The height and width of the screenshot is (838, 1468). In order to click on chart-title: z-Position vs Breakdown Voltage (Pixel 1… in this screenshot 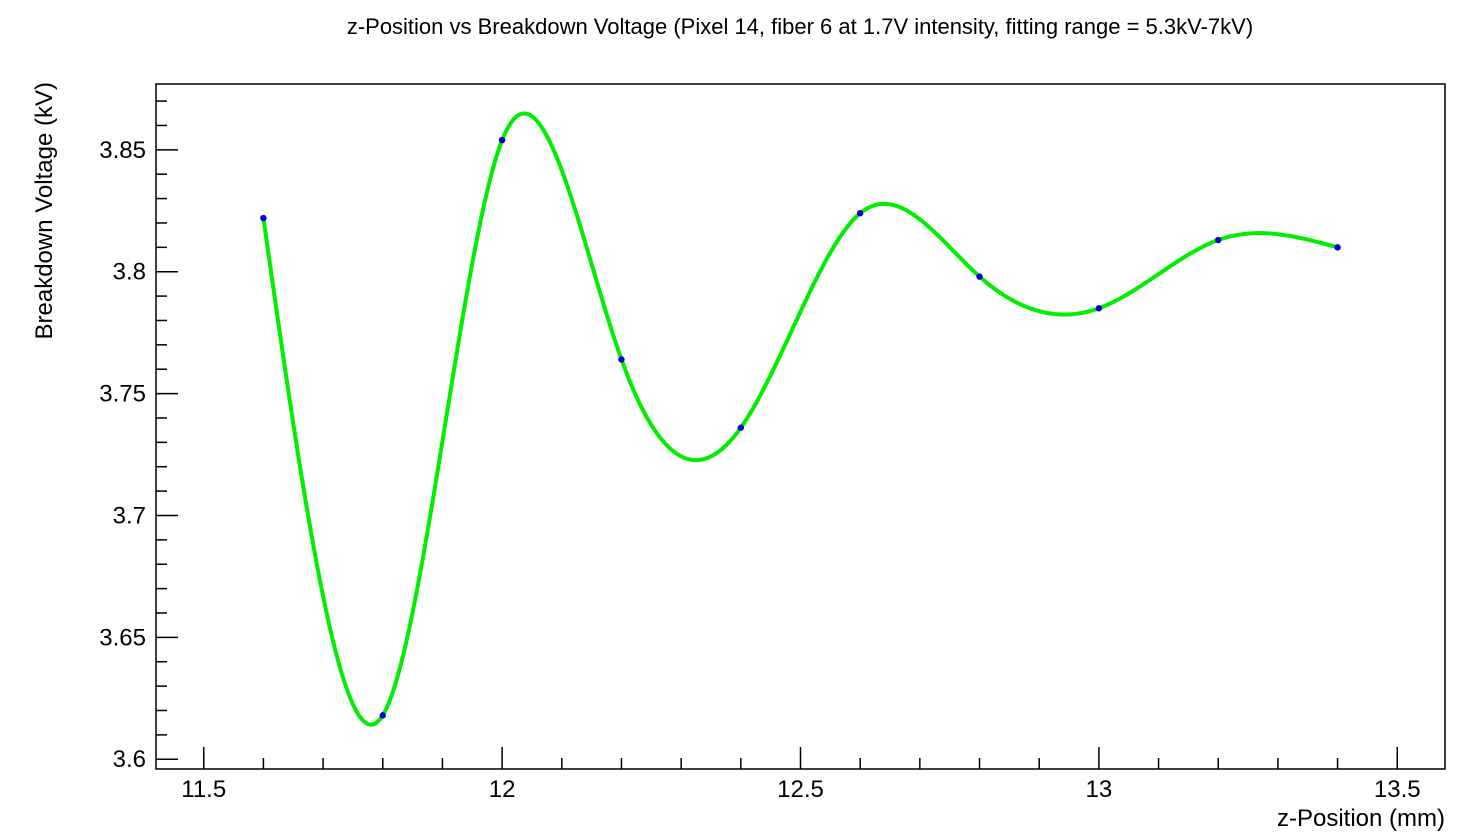, I will do `click(800, 26)`.